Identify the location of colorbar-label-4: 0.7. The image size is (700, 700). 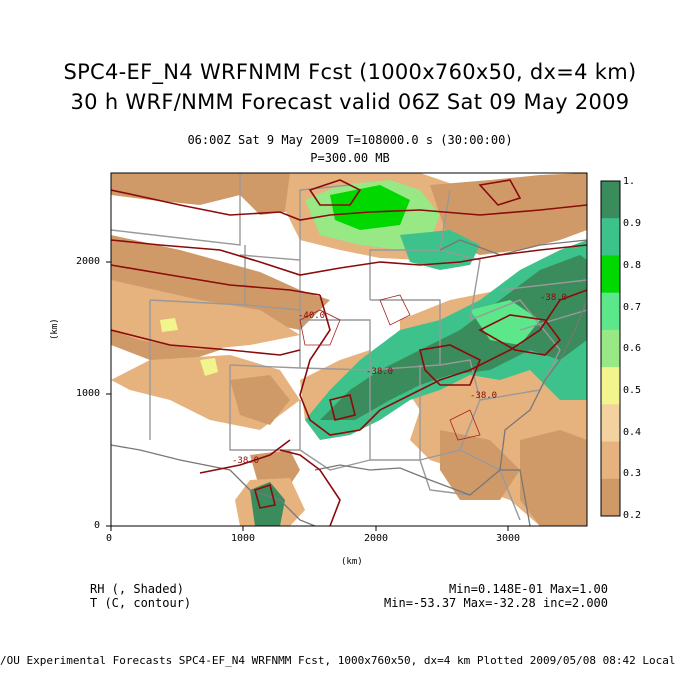
(632, 307).